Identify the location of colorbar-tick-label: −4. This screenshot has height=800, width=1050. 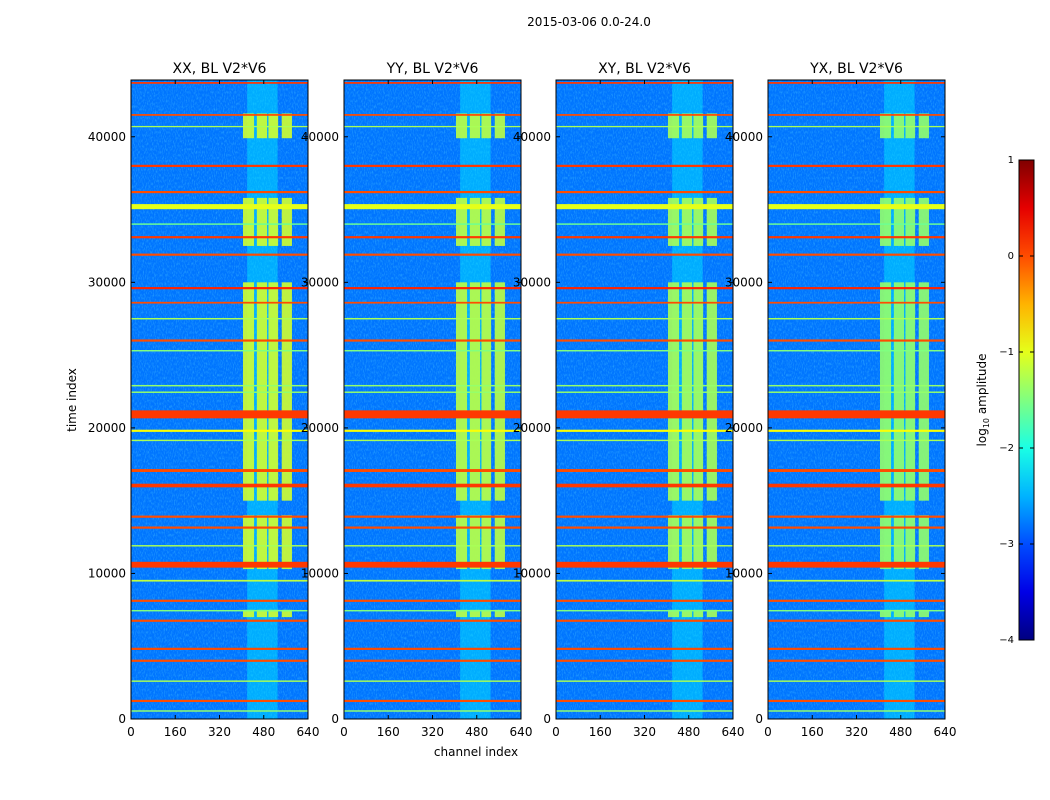
(1006, 640).